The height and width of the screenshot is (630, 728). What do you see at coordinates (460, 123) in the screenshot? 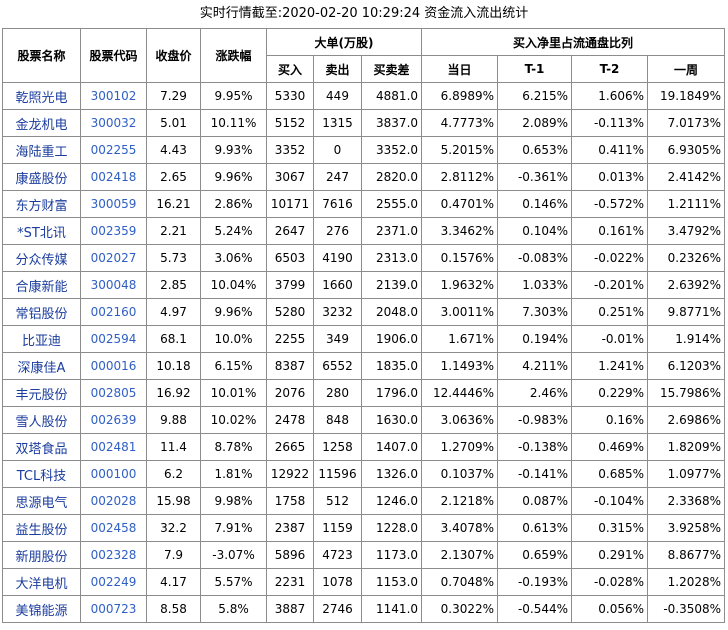
I see `cell: 4.7773%` at bounding box center [460, 123].